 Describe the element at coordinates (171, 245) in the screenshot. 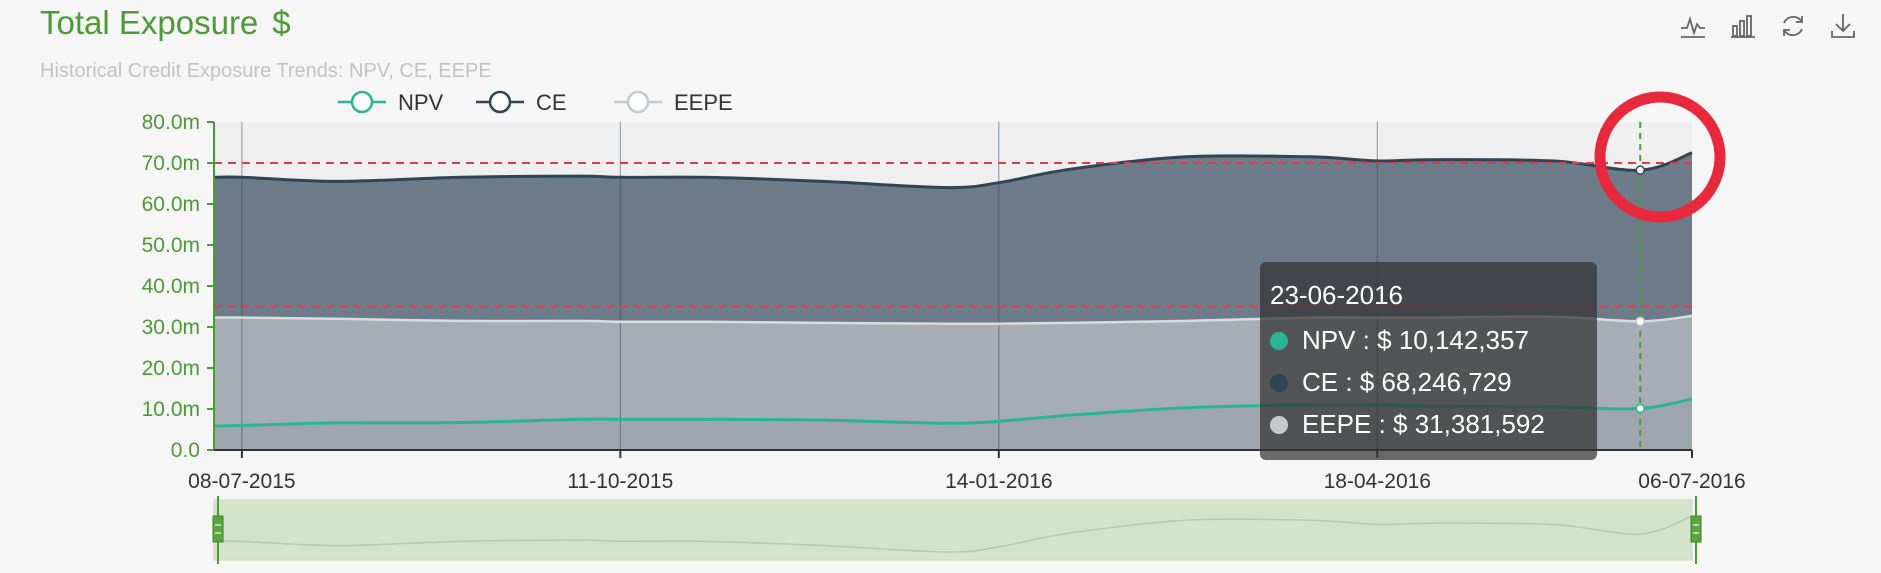

I see `y-tick-label: 50.0m` at that location.